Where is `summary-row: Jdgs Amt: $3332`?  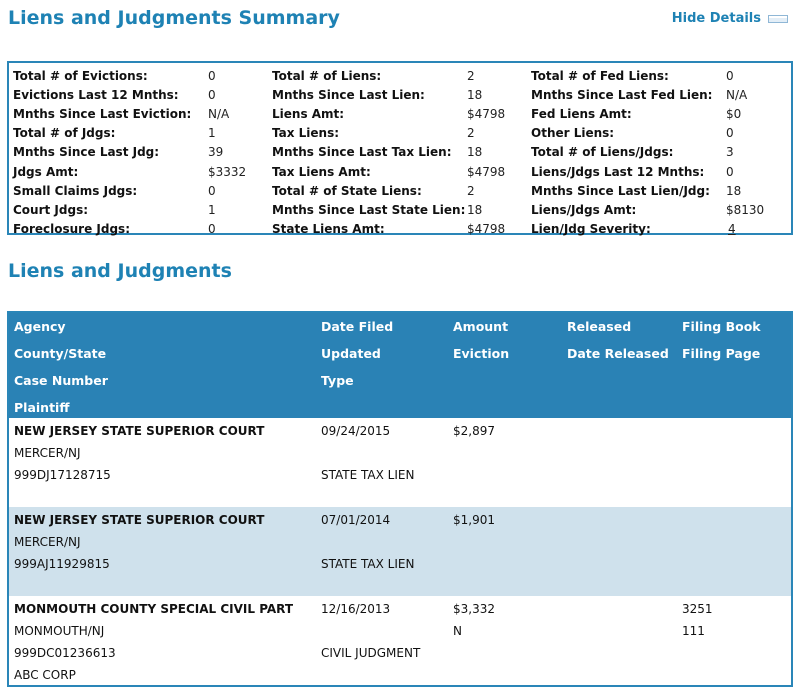 summary-row: Jdgs Amt: $3332 is located at coordinates (142, 171).